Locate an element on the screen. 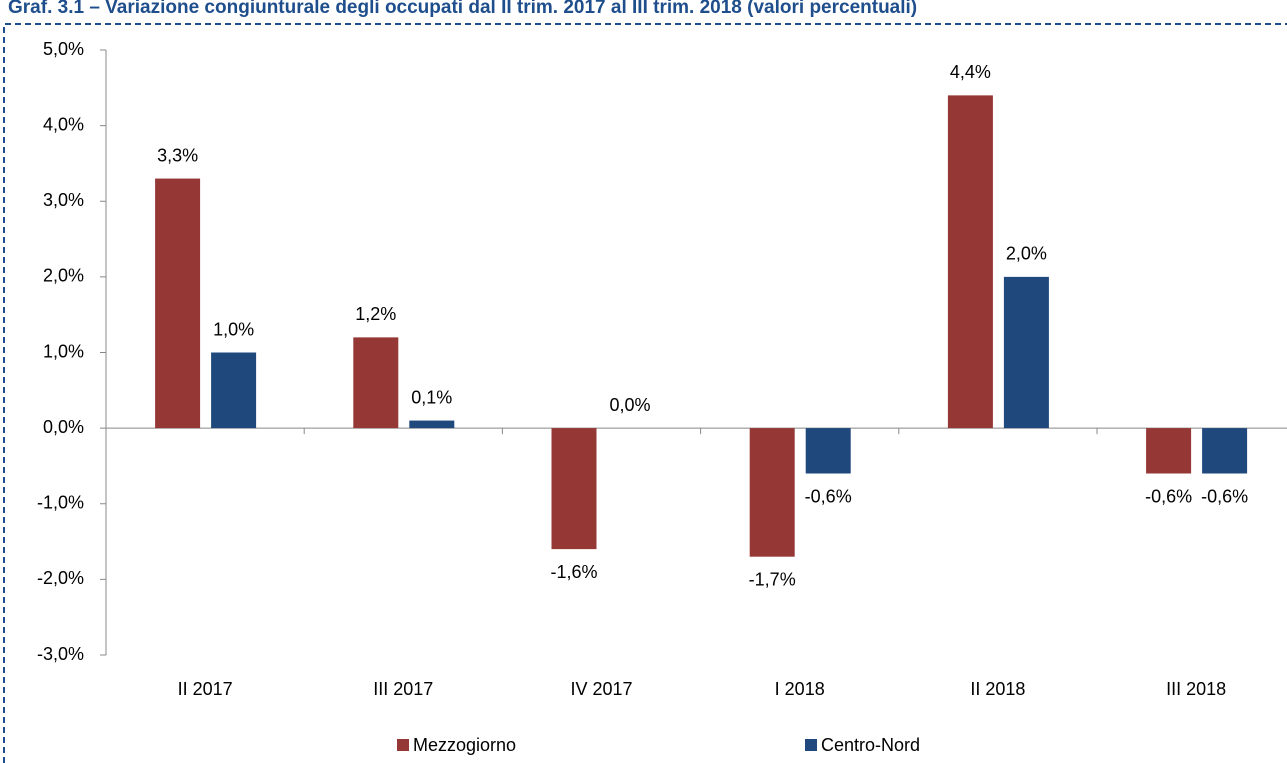 This screenshot has height=763, width=1287. value-label: 0,0% is located at coordinates (629, 405).